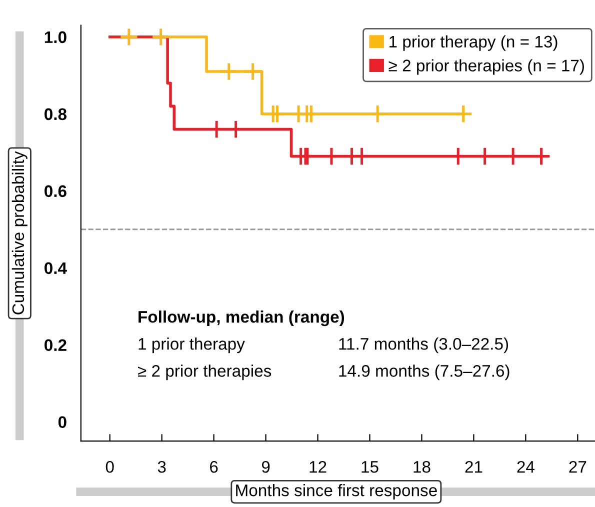 The width and height of the screenshot is (595, 507). What do you see at coordinates (473, 466) in the screenshot?
I see `x-tick-label: 21` at bounding box center [473, 466].